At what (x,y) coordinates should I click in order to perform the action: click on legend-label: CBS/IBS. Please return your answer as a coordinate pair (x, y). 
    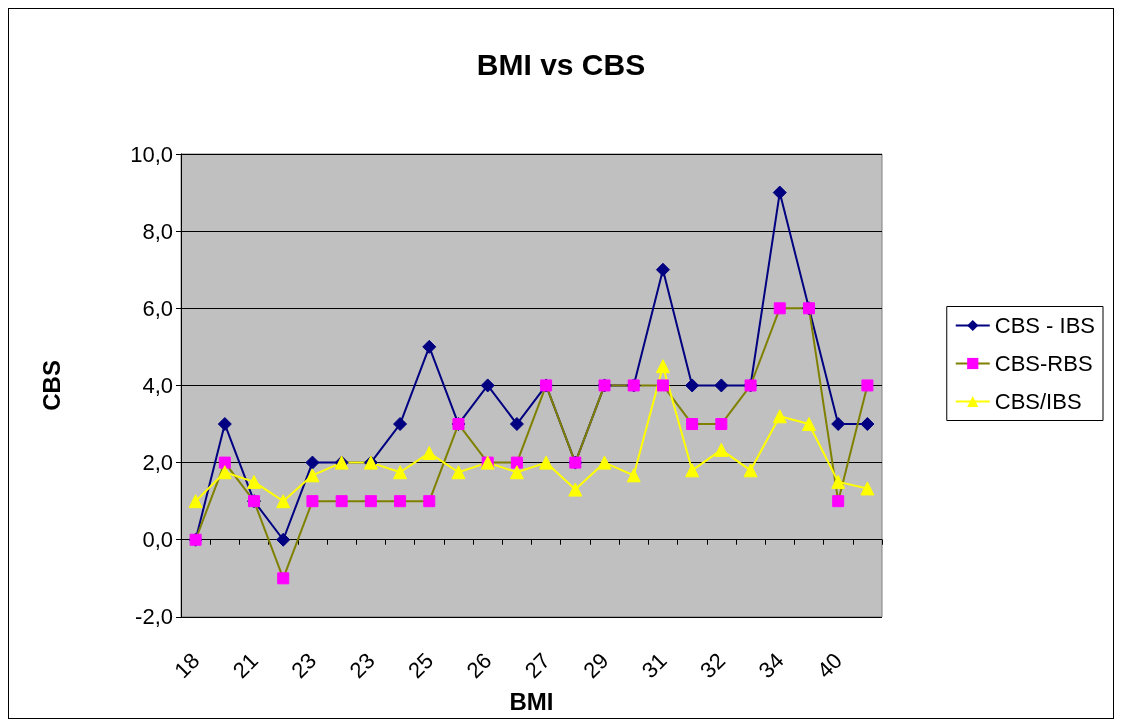
    Looking at the image, I should click on (1038, 401).